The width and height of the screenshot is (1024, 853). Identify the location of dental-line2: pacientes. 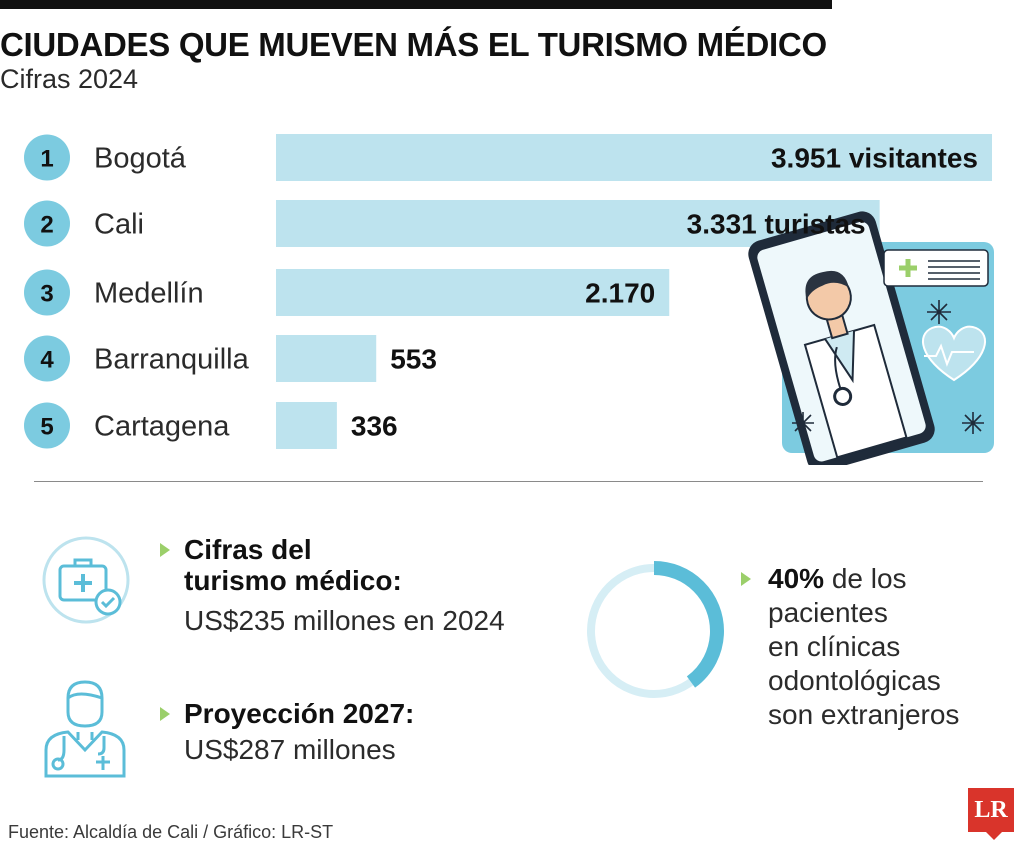
(828, 612).